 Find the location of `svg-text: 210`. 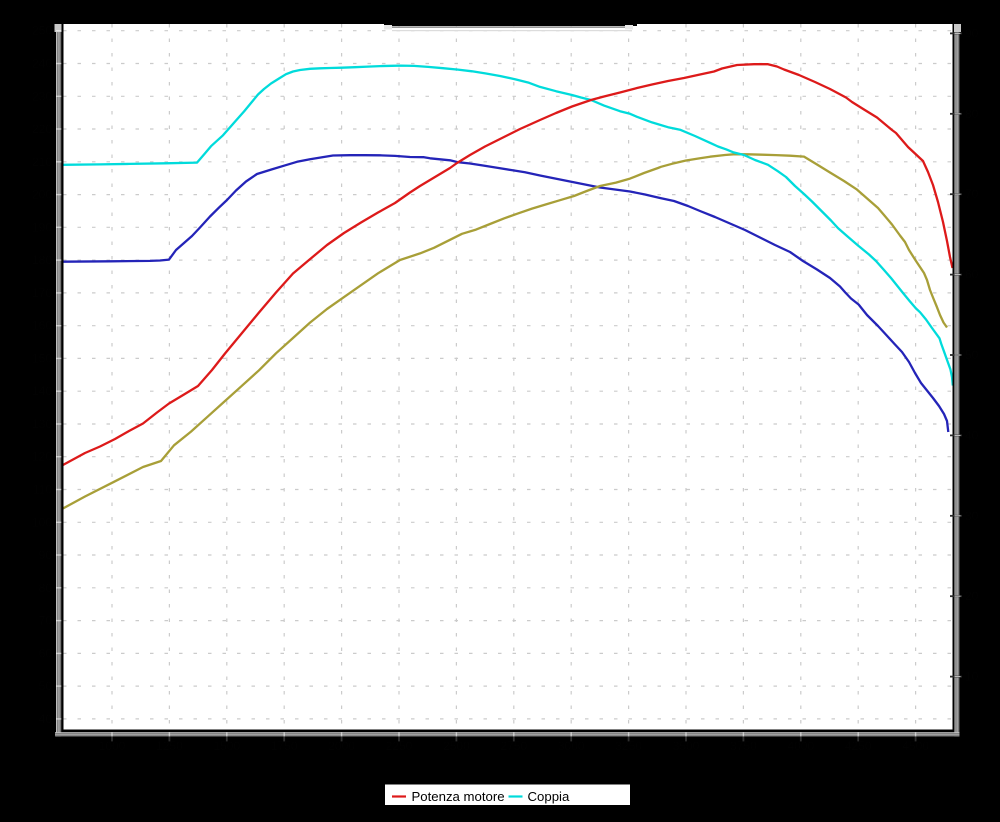

svg-text: 210 is located at coordinates (42, 162).